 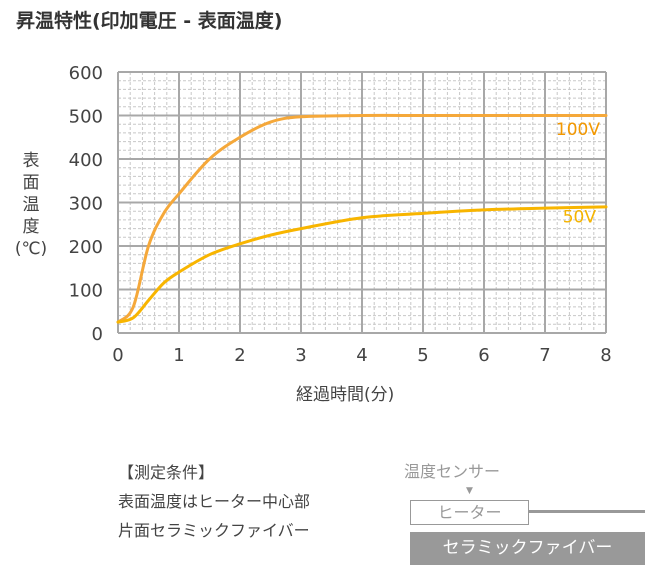 What do you see at coordinates (31, 183) in the screenshot?
I see `y-axis-label-char: 面` at bounding box center [31, 183].